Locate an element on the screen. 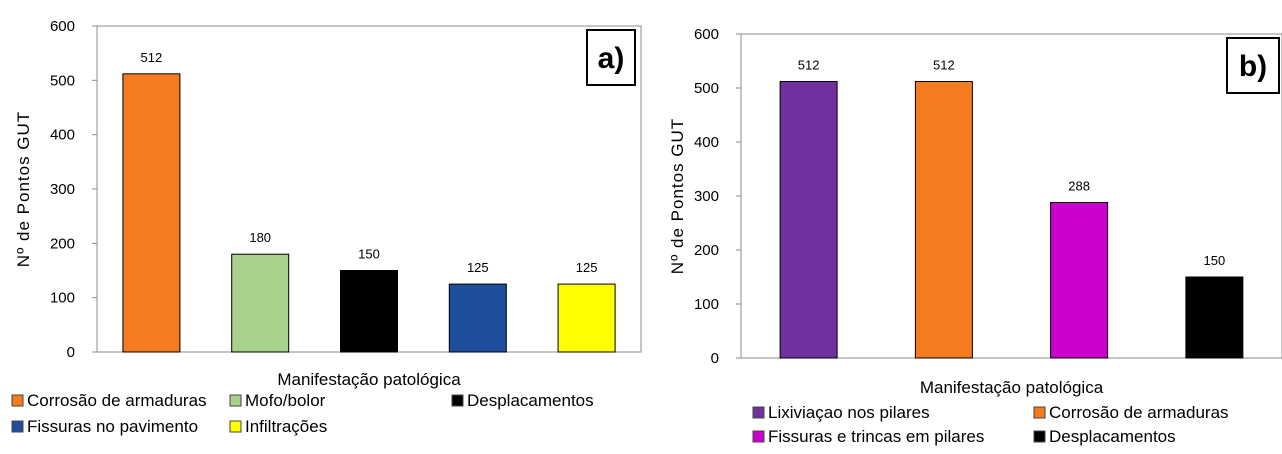 Image resolution: width=1282 pixels, height=454 pixels. panel-label: b) is located at coordinates (1253, 66).